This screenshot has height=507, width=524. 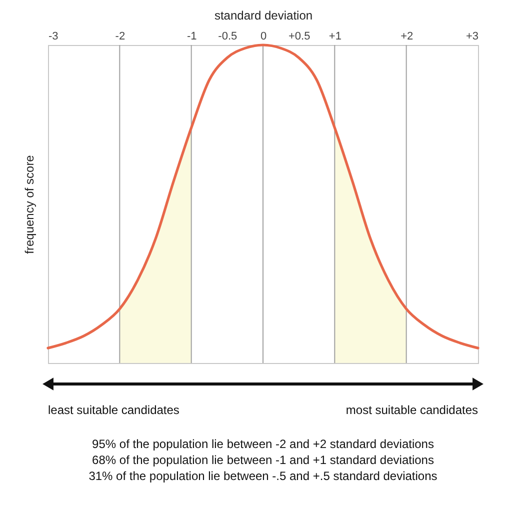 What do you see at coordinates (228, 36) in the screenshot?
I see `x-tick-label: -0.5` at bounding box center [228, 36].